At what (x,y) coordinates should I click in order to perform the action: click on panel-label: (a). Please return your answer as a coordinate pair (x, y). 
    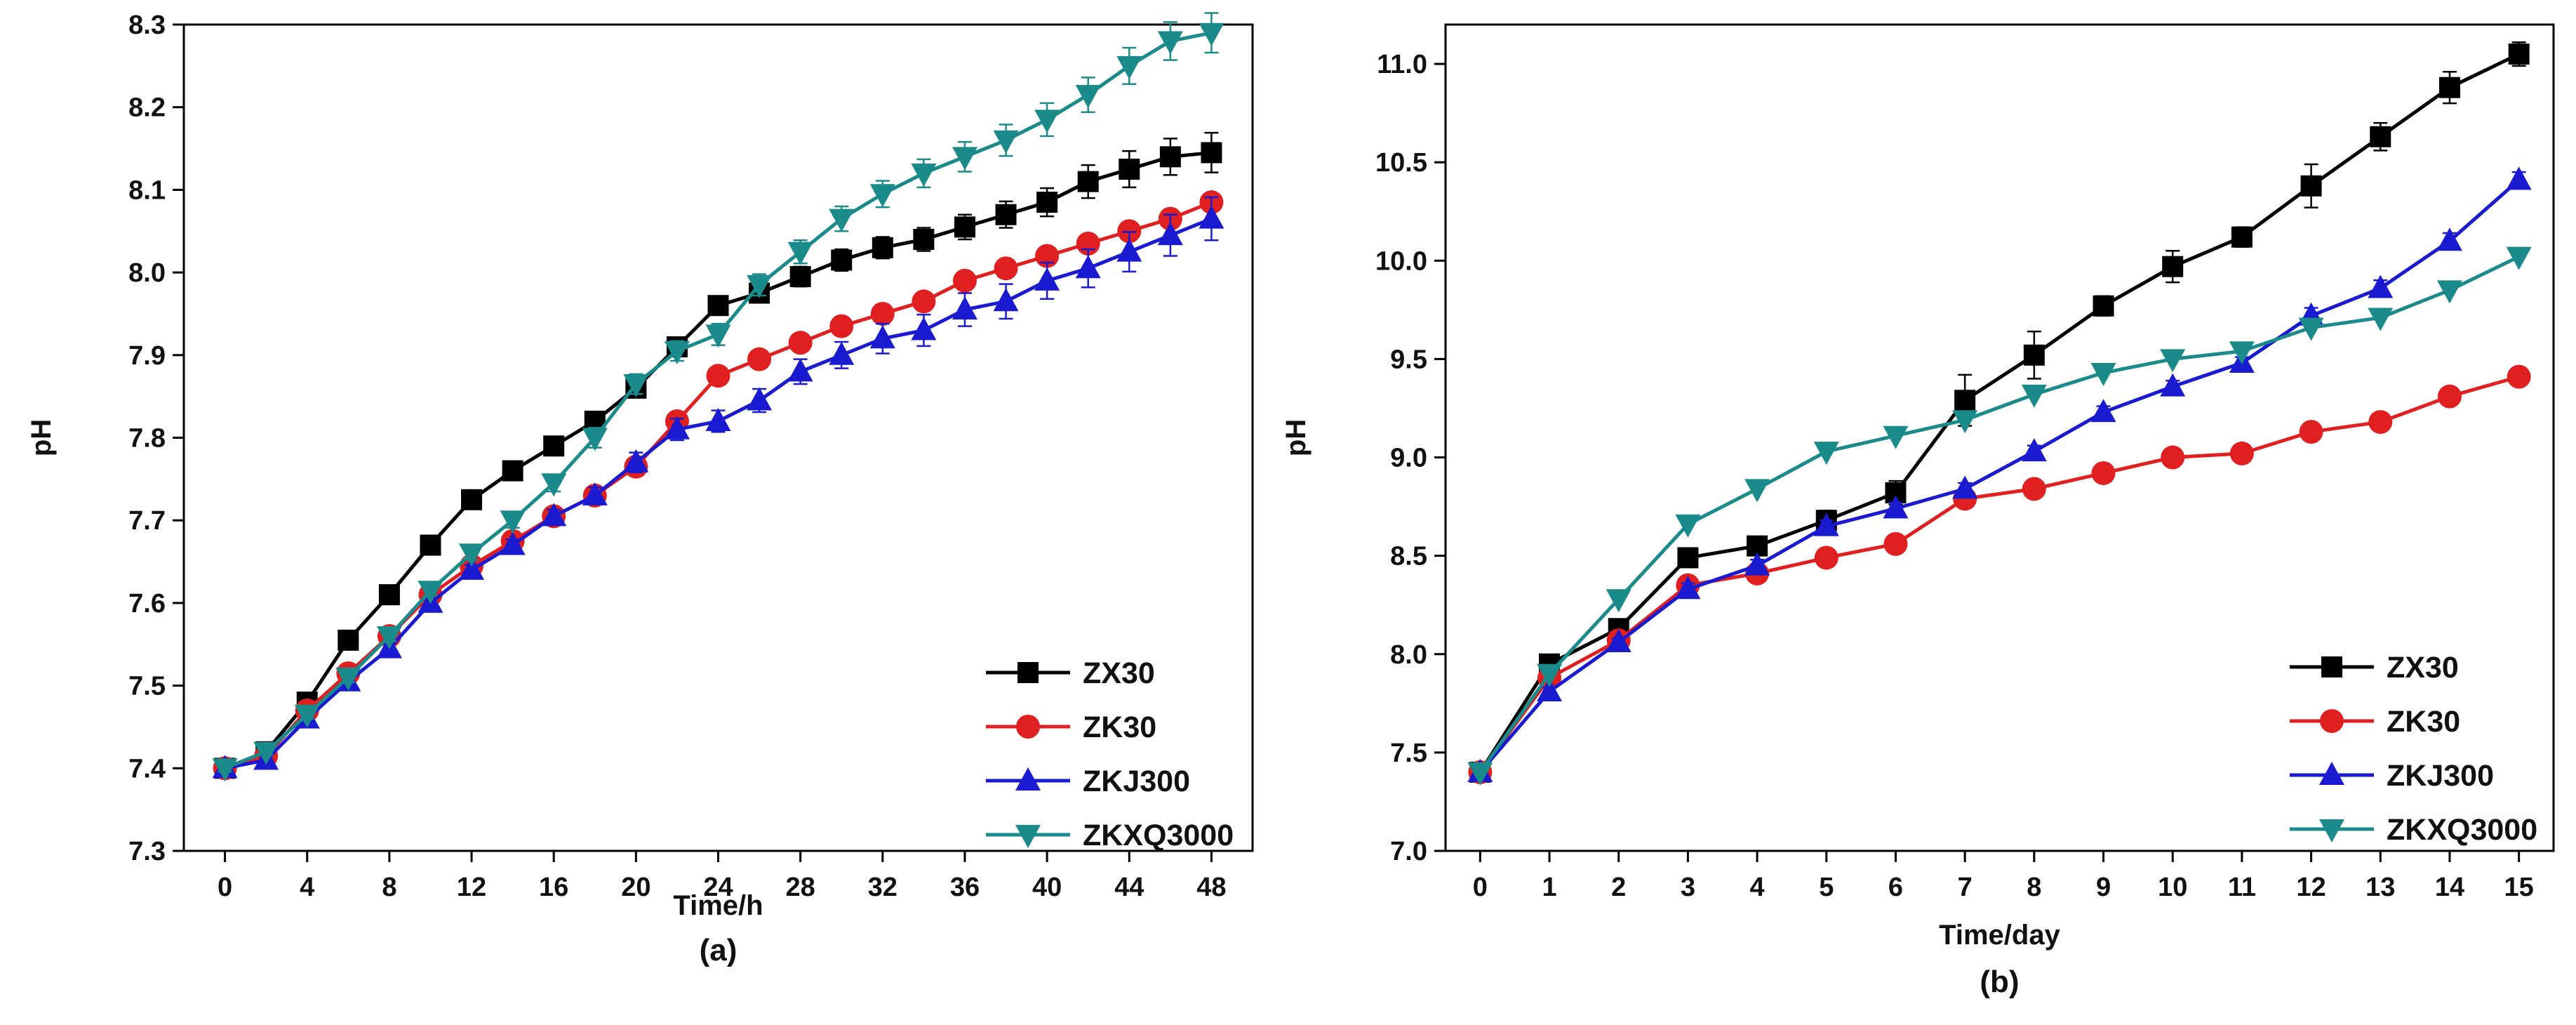
    Looking at the image, I should click on (719, 950).